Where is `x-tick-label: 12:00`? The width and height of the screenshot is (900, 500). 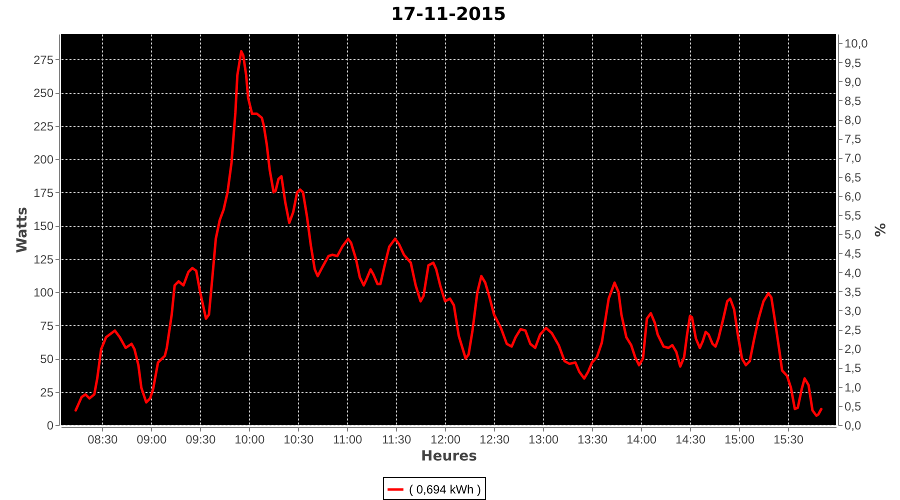
x-tick-label: 12:00 is located at coordinates (445, 439).